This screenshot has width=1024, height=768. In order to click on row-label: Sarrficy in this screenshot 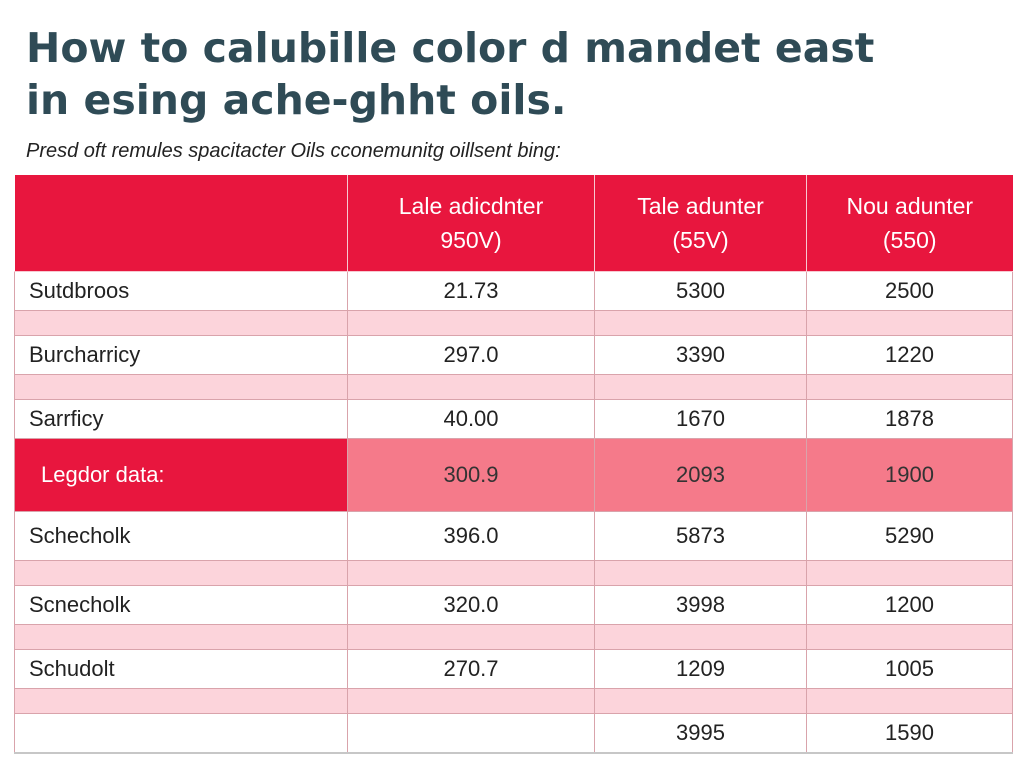, I will do `click(181, 419)`.